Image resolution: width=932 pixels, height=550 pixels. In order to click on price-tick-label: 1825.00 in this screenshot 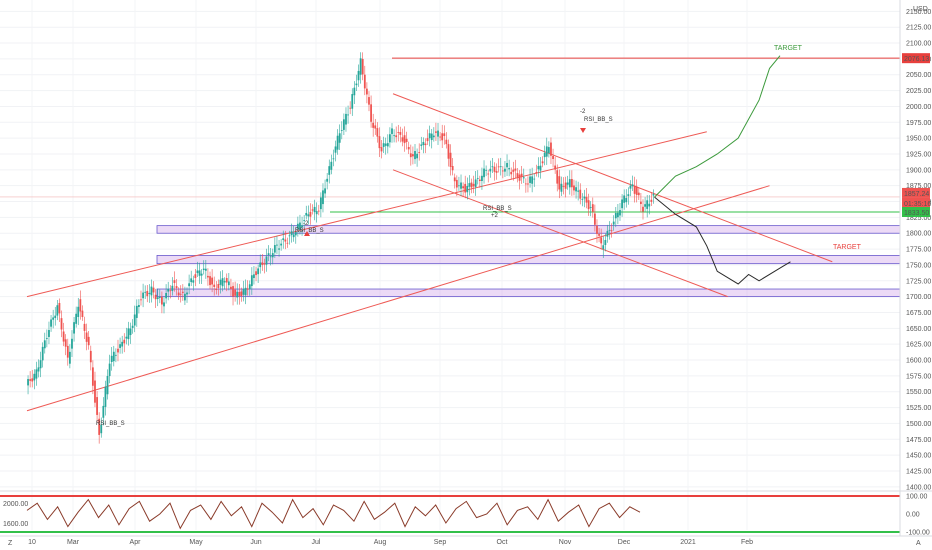, I will do `click(918, 218)`.